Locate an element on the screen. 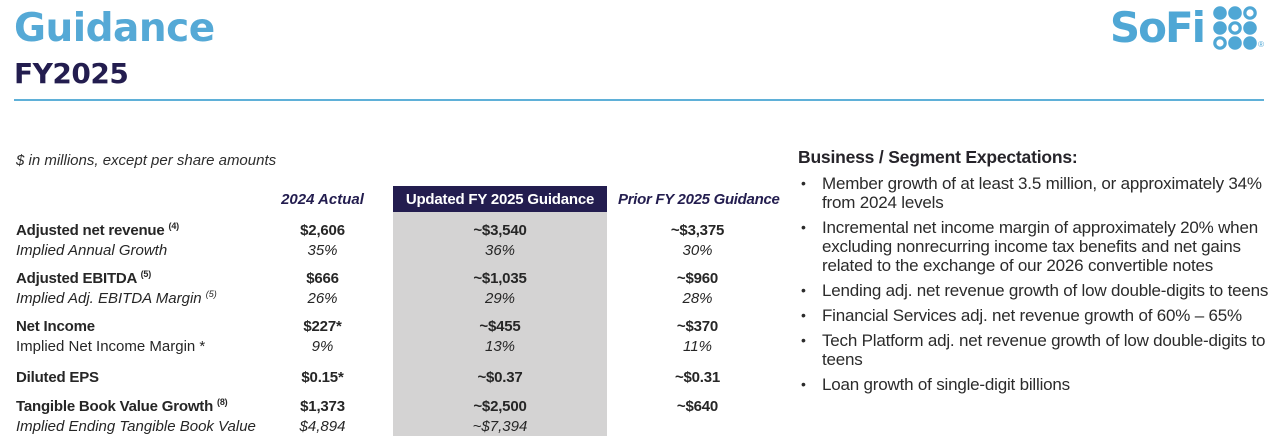 This screenshot has height=446, width=1280. column-header-2024-actual: 2024 Actual is located at coordinates (322, 199).